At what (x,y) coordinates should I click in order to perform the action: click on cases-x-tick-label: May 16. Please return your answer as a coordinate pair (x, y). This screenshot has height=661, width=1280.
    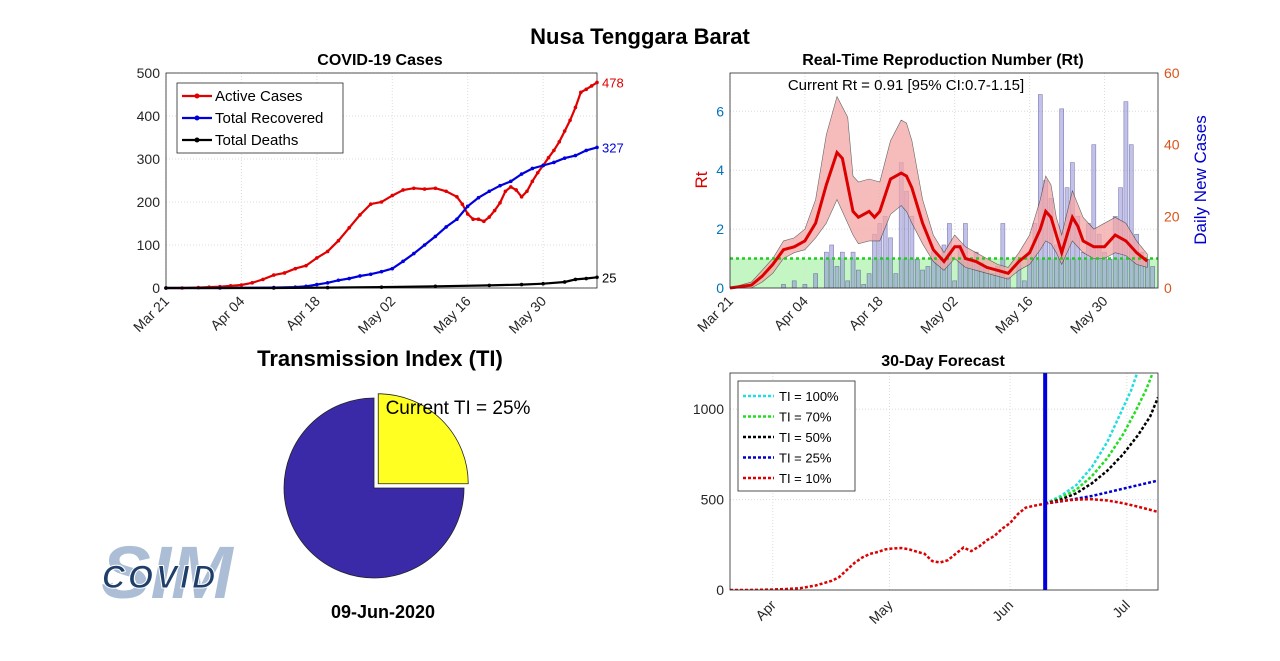
    Looking at the image, I should click on (452, 315).